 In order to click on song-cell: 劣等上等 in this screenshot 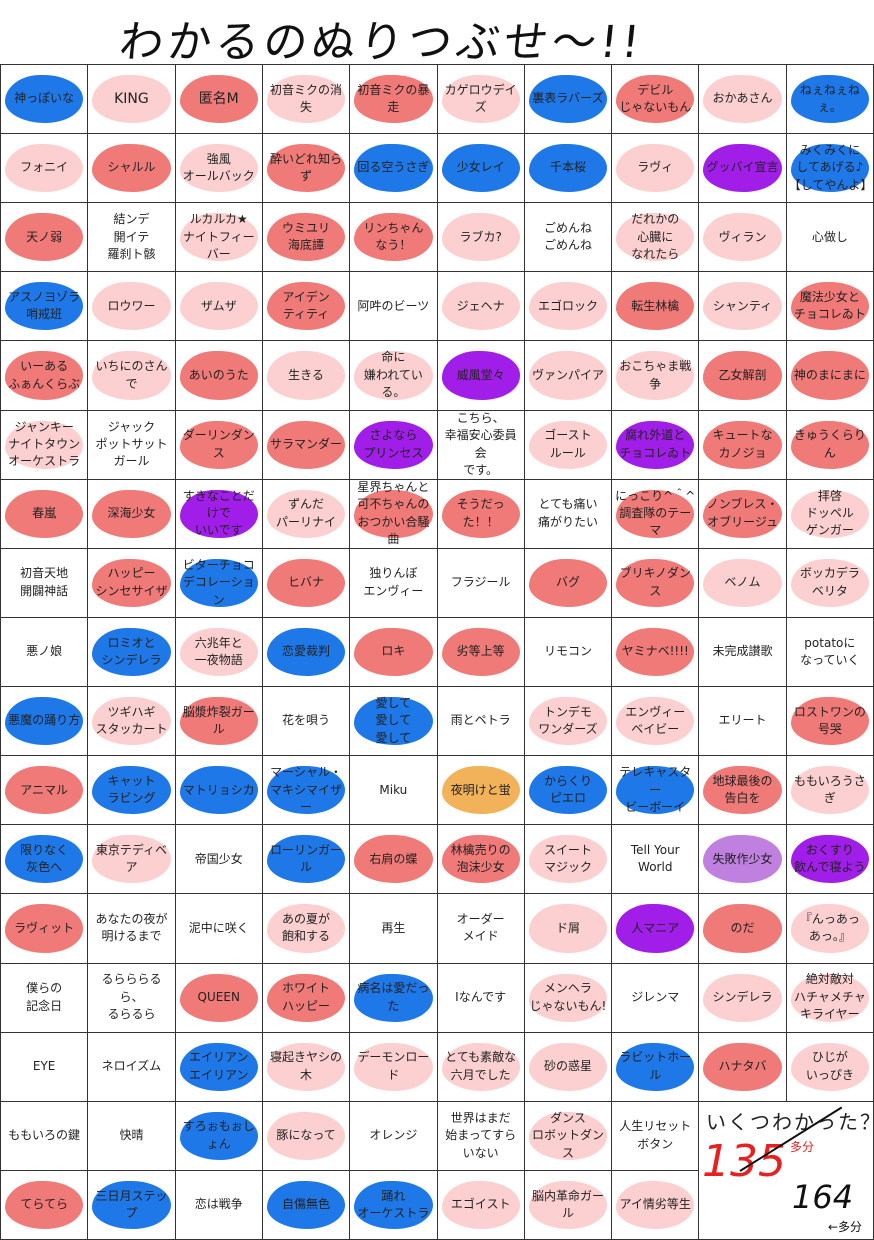, I will do `click(481, 652)`.